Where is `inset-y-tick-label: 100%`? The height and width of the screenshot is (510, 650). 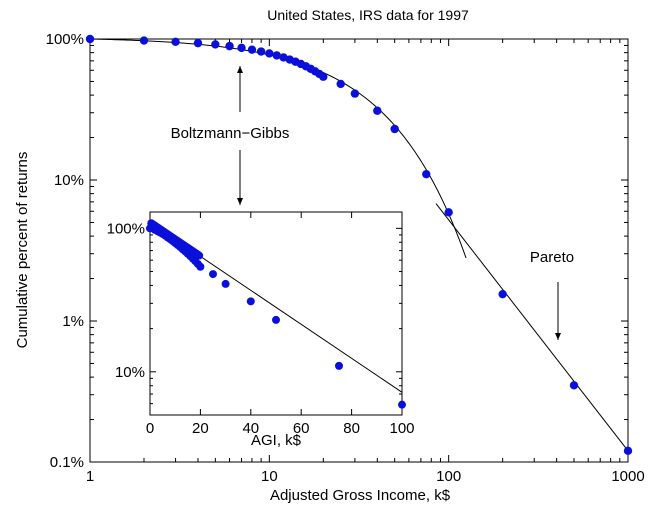
inset-y-tick-label: 100% is located at coordinates (126, 228).